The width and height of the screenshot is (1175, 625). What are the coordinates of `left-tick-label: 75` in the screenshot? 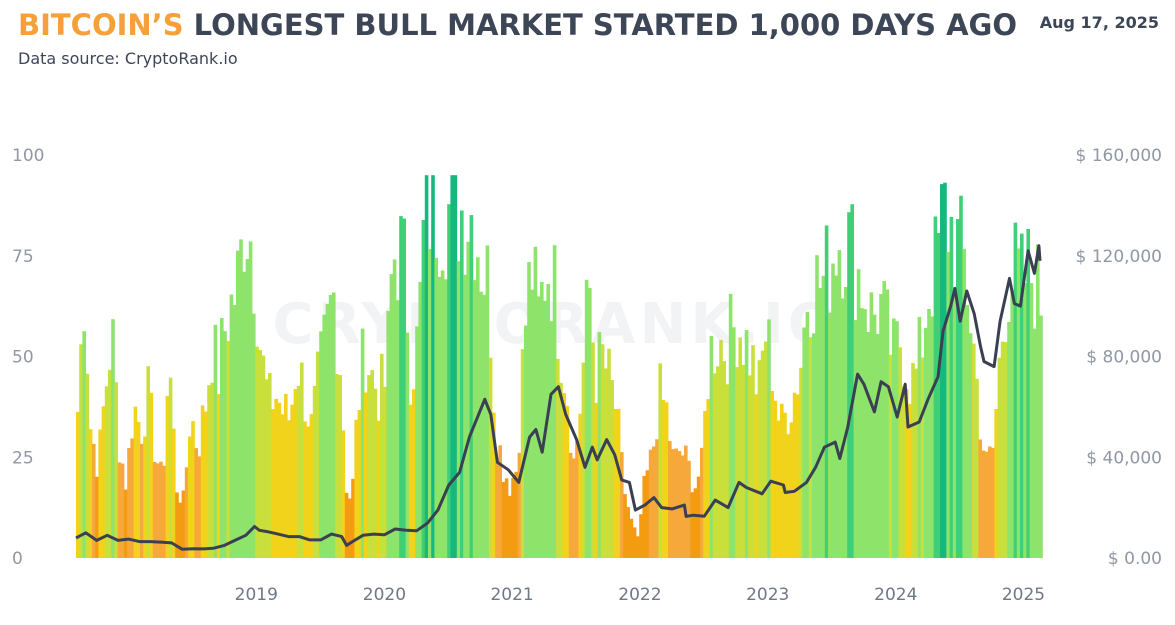 It's located at (23, 257).